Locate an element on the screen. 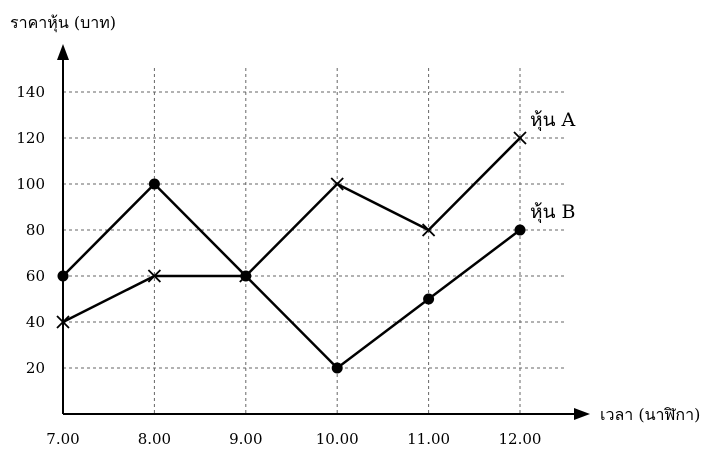 Image resolution: width=714 pixels, height=452 pixels. y-tick-label: 140 is located at coordinates (30, 92).